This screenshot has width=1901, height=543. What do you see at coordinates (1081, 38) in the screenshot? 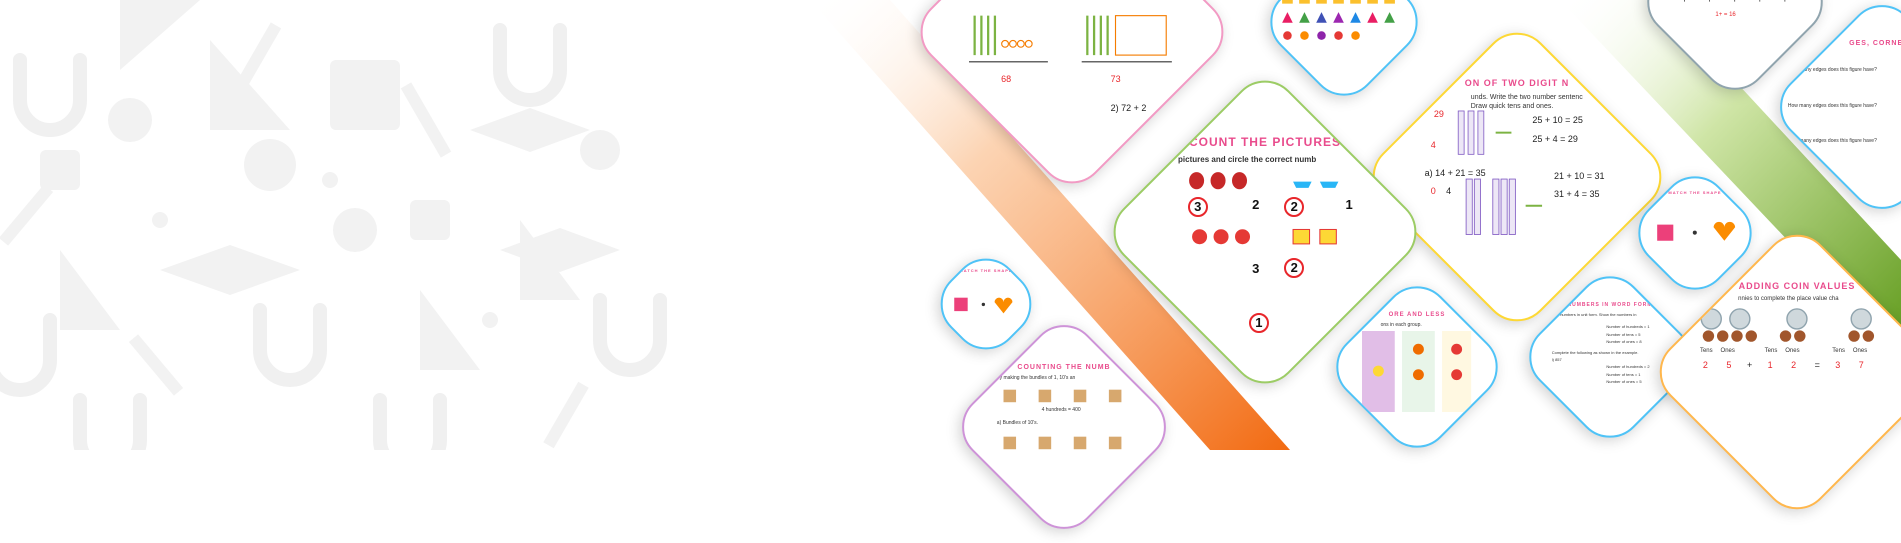
I see `tens-ones-drawing` at bounding box center [1081, 38].